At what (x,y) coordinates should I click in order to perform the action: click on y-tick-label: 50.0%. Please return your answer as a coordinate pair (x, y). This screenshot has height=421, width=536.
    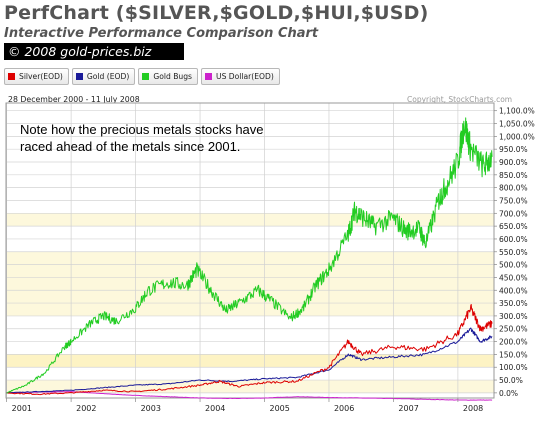
    Looking at the image, I should click on (511, 380).